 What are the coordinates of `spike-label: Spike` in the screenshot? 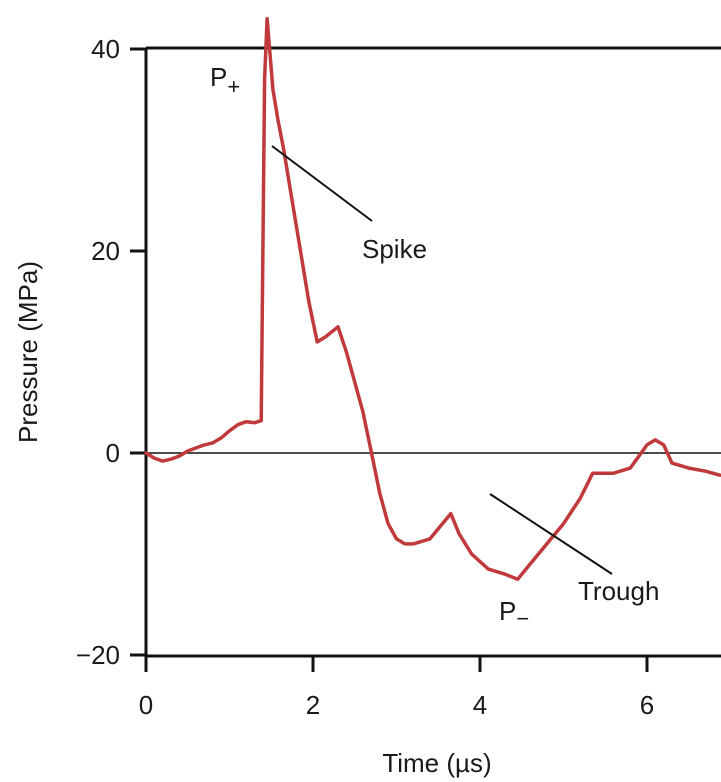 It's located at (394, 249).